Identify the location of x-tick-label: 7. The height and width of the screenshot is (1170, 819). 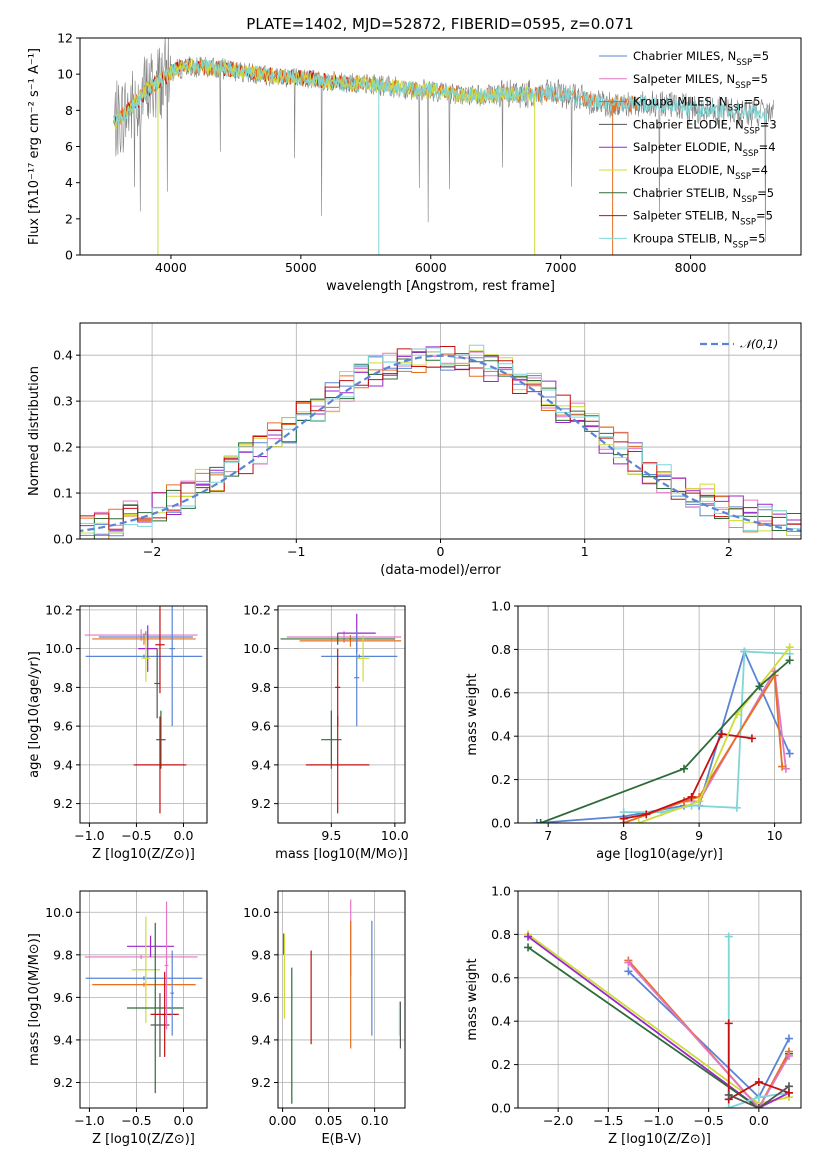
(548, 835).